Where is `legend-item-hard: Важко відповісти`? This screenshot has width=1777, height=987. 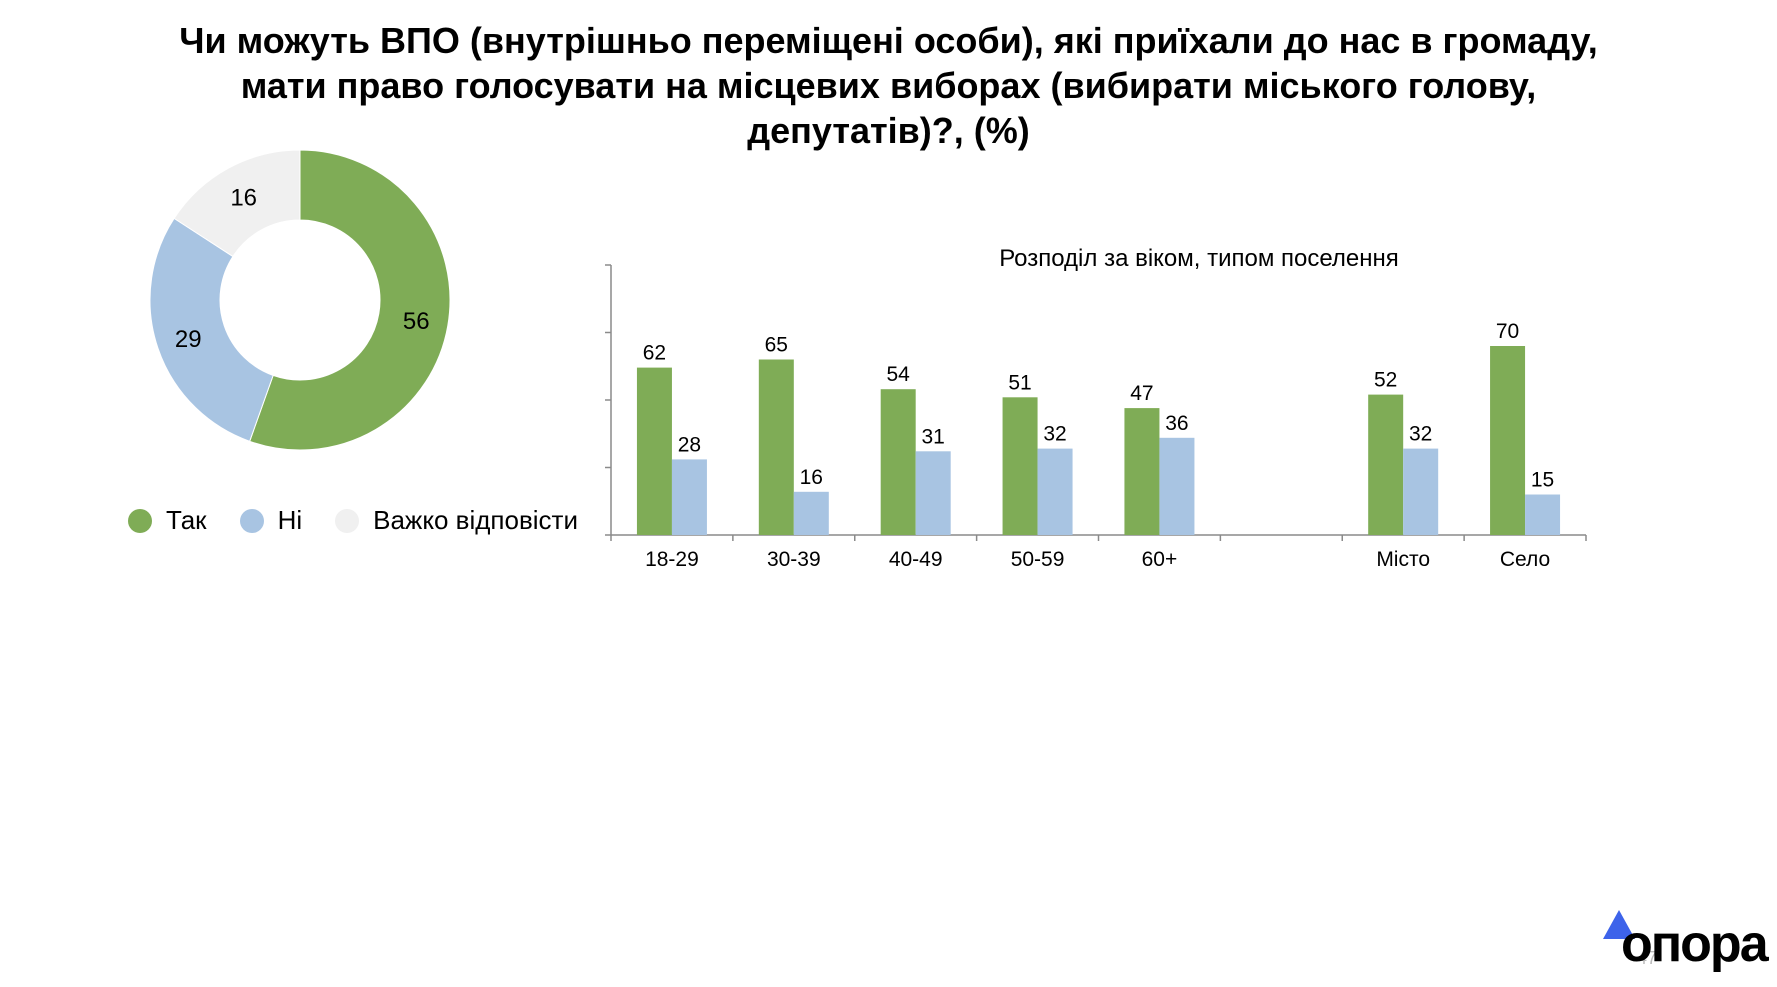
legend-item-hard: Важко відповісти is located at coordinates (456, 520).